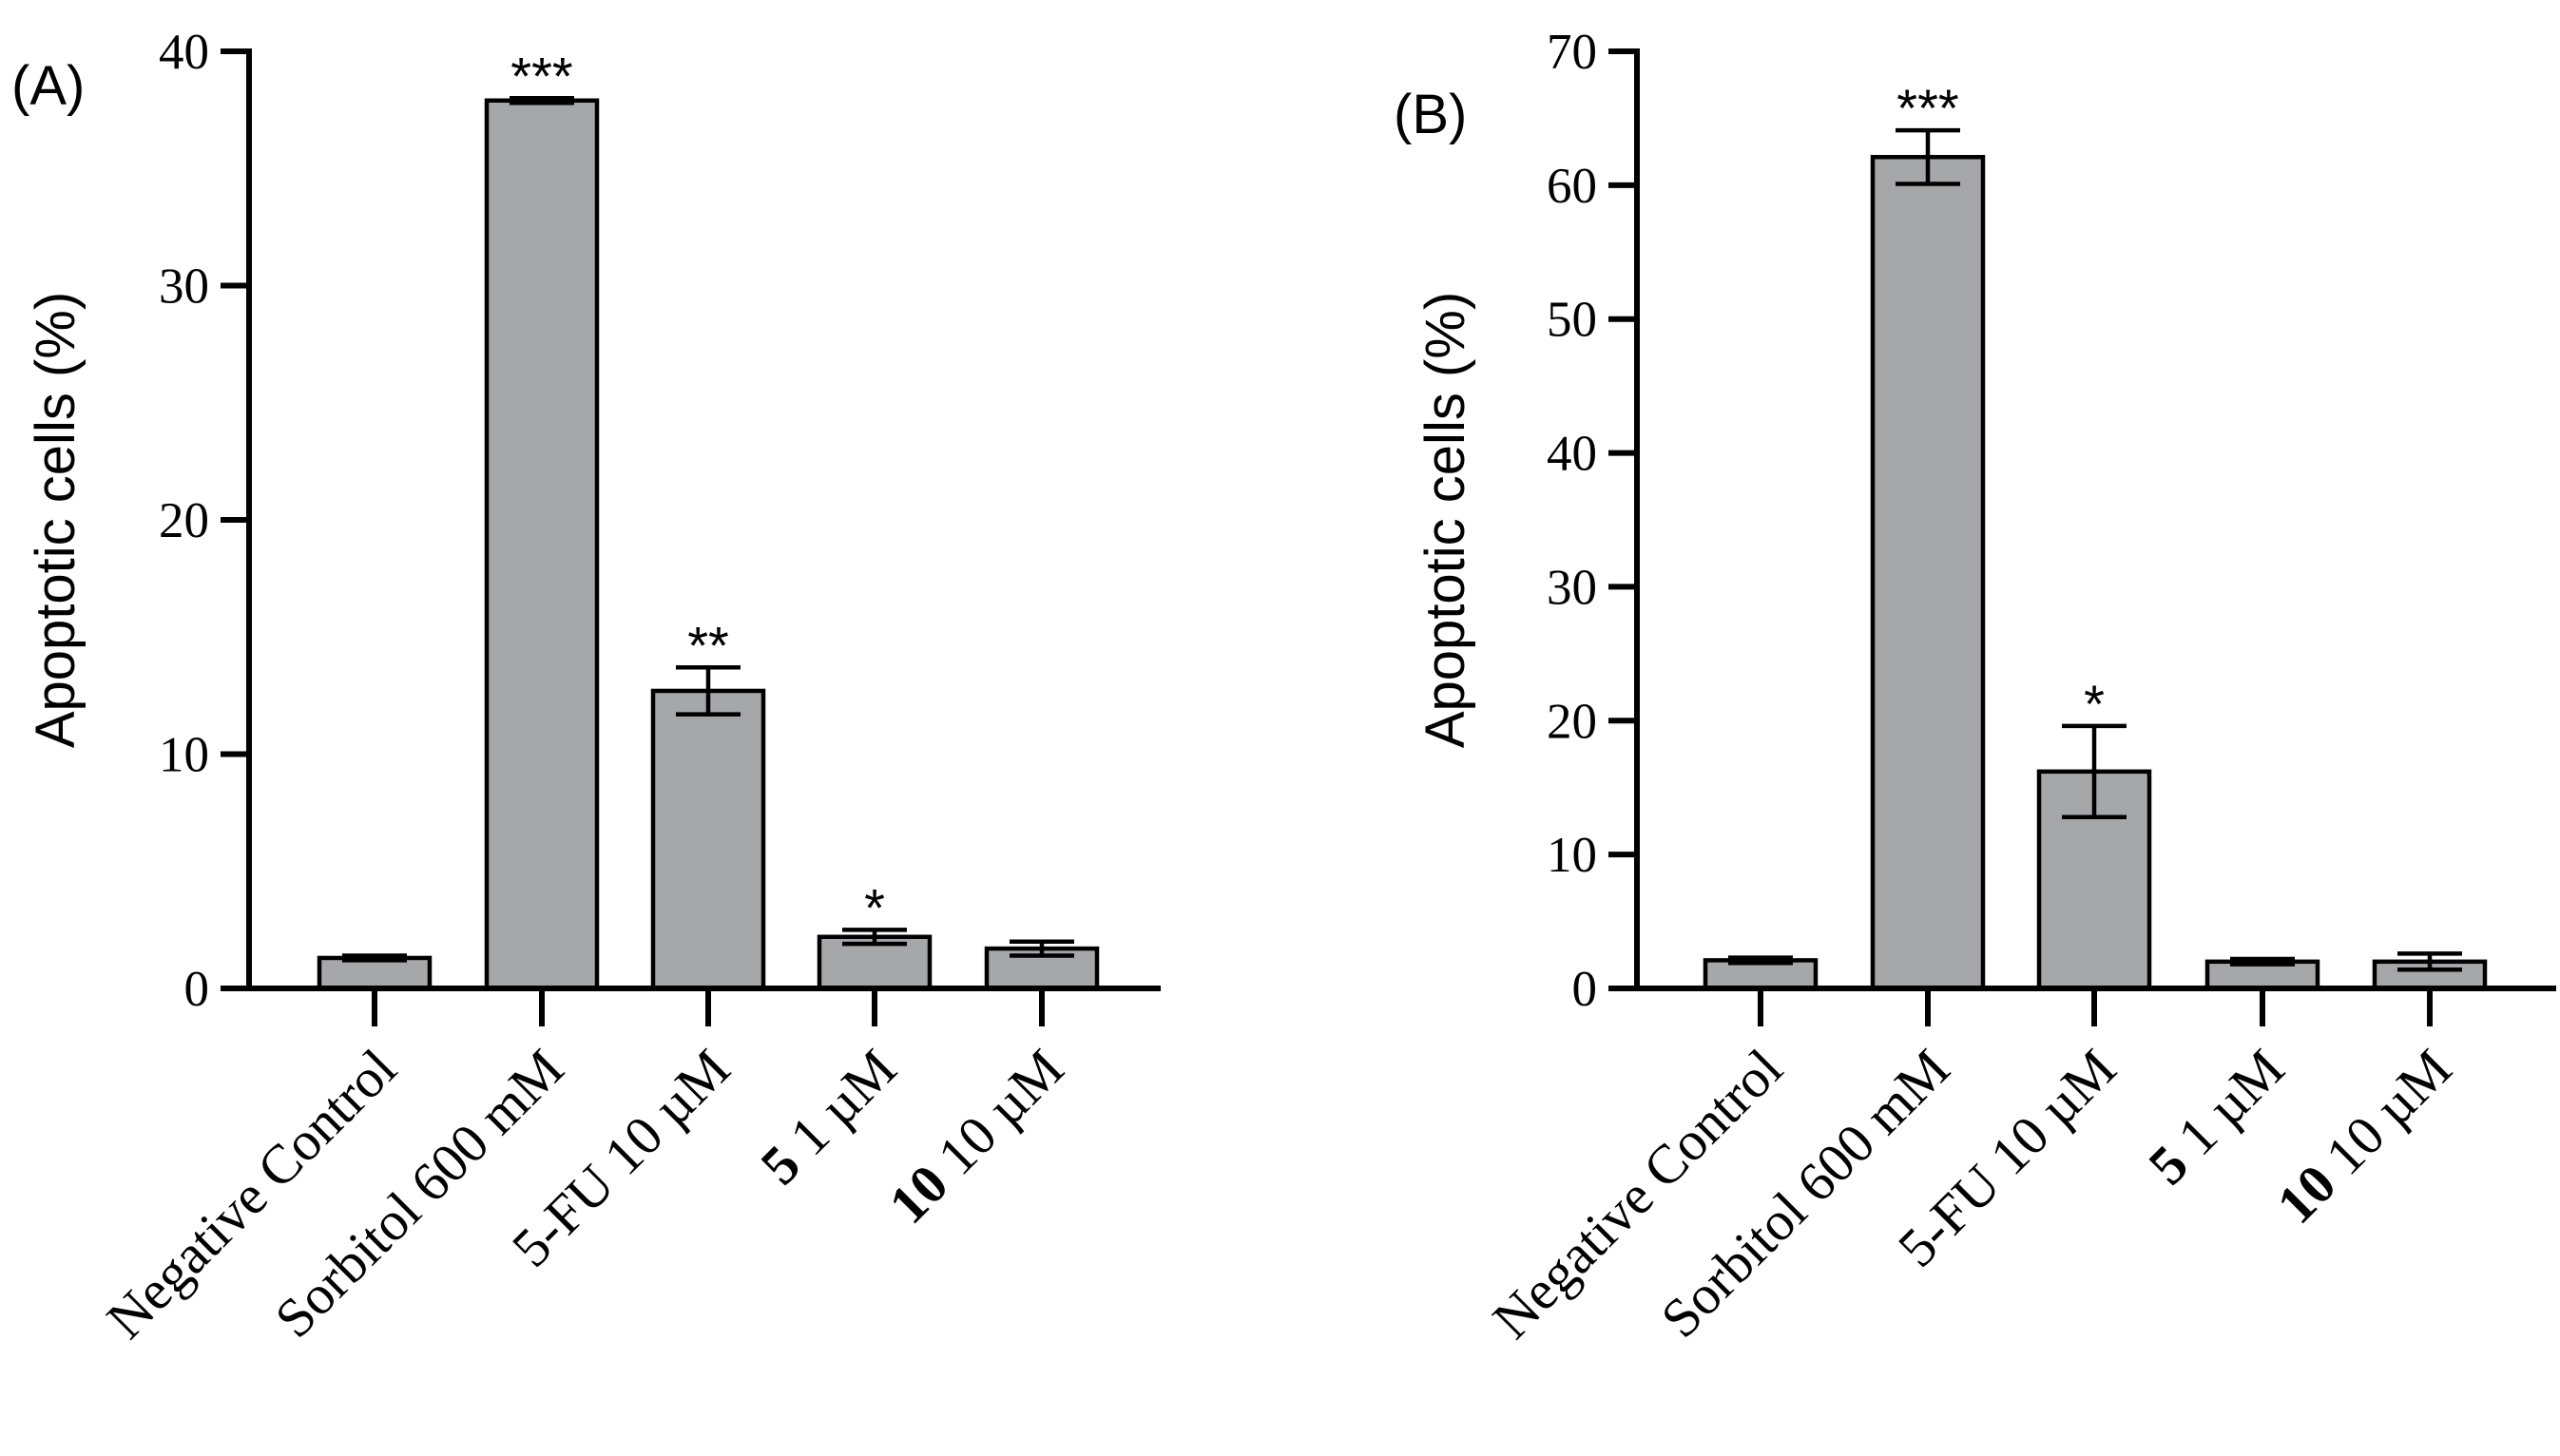  I want to click on y-tick-label: 60, so click(1572, 187).